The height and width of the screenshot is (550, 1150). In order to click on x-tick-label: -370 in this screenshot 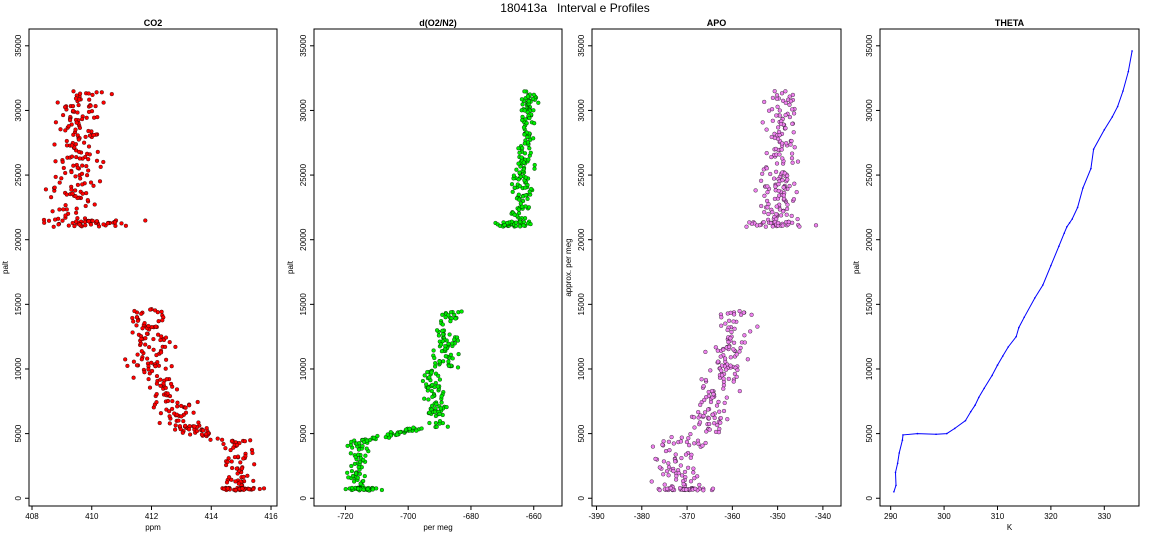, I will do `click(687, 516)`.